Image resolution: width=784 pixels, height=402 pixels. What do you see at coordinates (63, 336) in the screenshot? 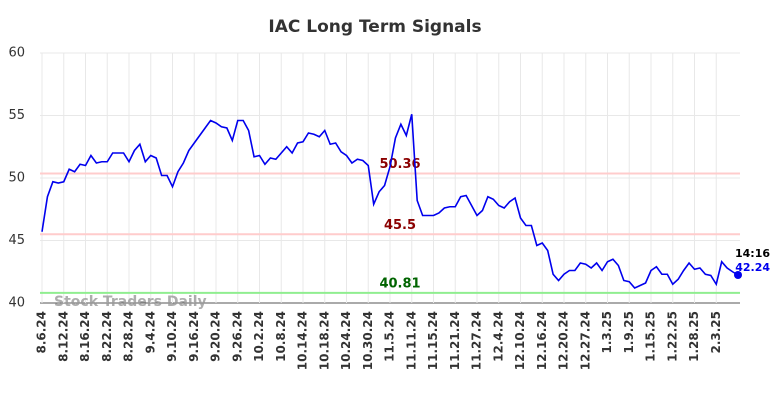
I see `x-tick-label: 8.12.24` at bounding box center [63, 336].